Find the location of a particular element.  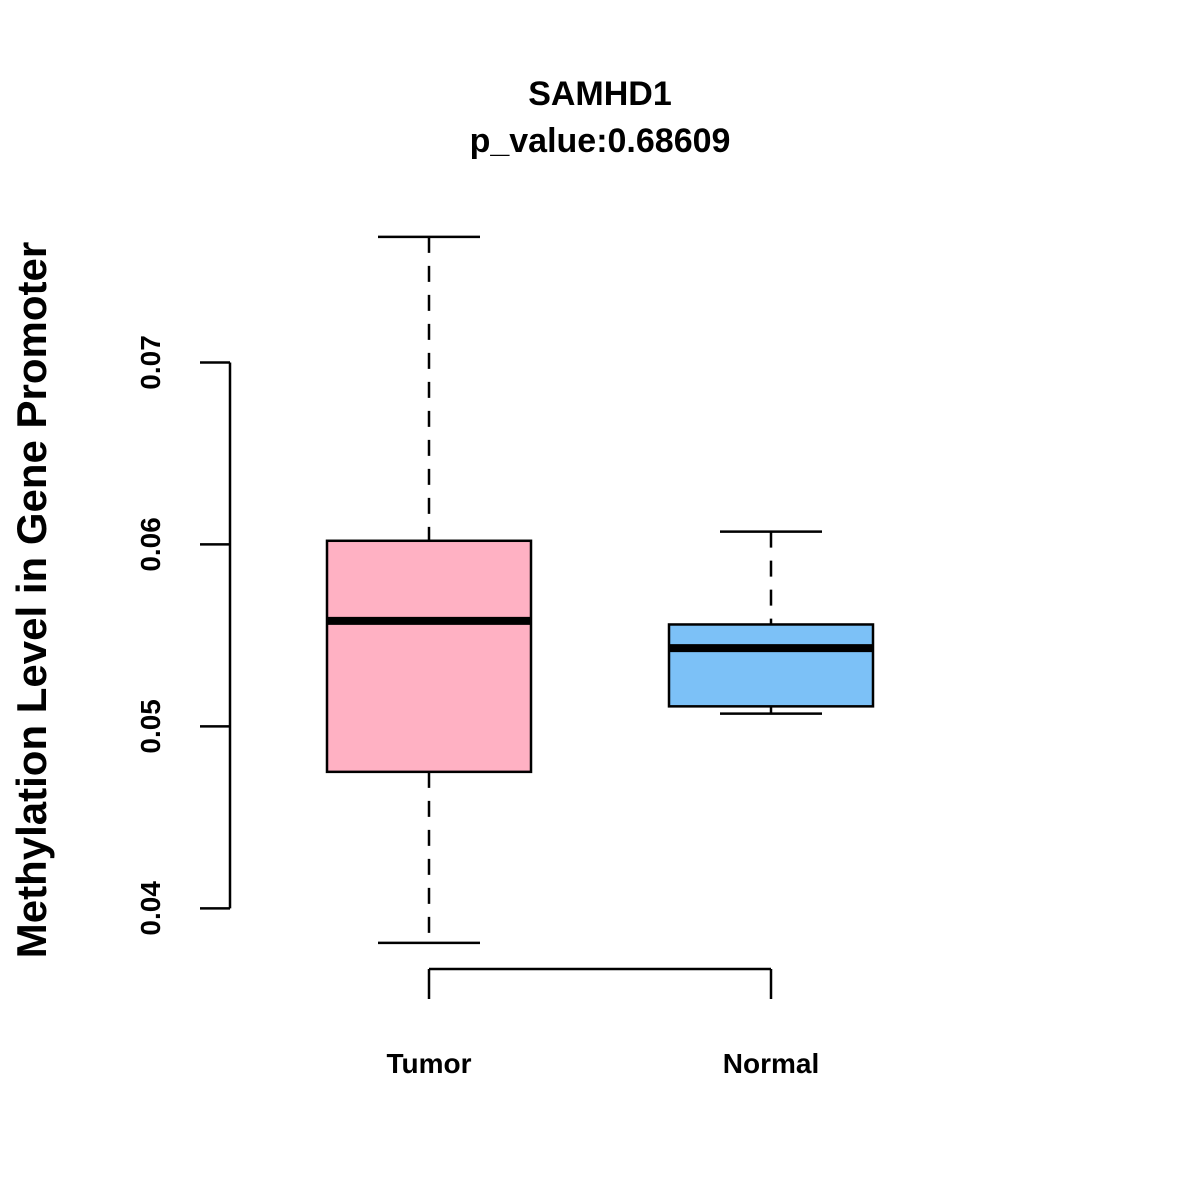

y-tick-label-0.05: 0.05 is located at coordinates (150, 726).